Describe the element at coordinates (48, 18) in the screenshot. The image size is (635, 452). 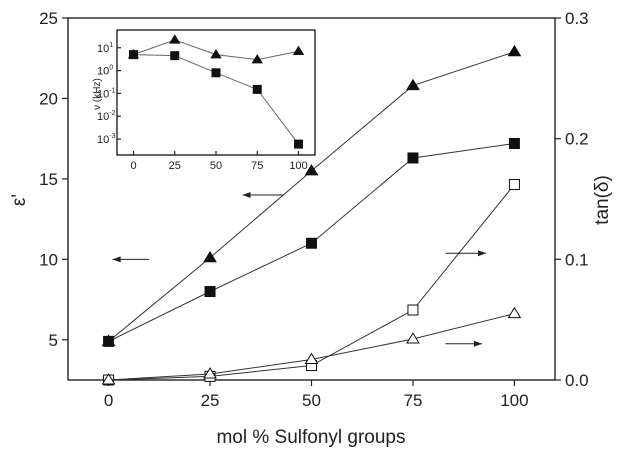
I see `y-tick-label-left: 25` at that location.